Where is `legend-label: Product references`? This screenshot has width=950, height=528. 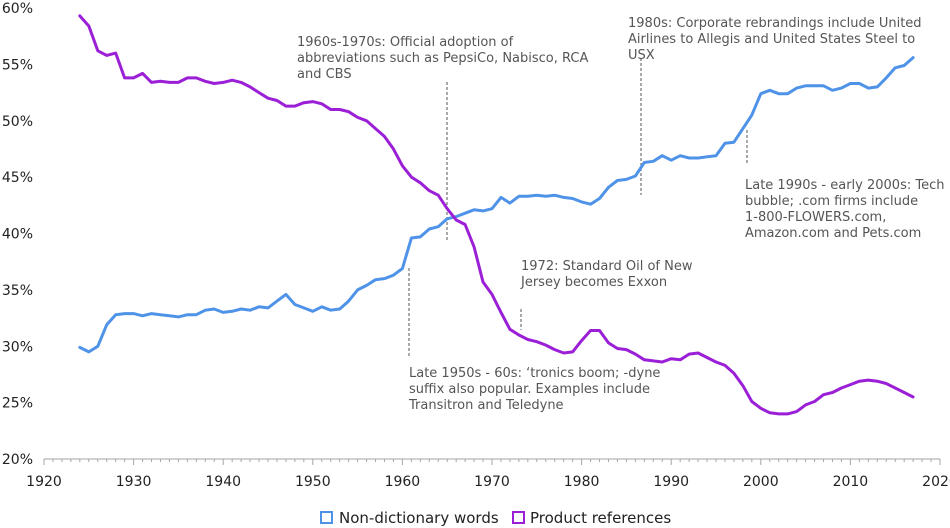
legend-label: Product references is located at coordinates (600, 518).